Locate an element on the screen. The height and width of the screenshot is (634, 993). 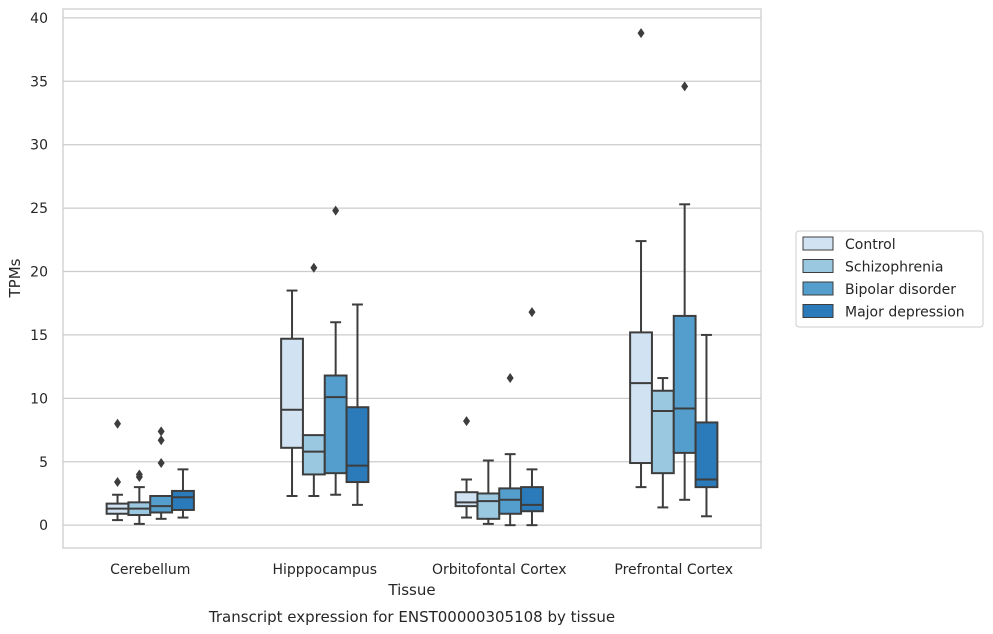
y-tick-label: 35 is located at coordinates (39, 82).